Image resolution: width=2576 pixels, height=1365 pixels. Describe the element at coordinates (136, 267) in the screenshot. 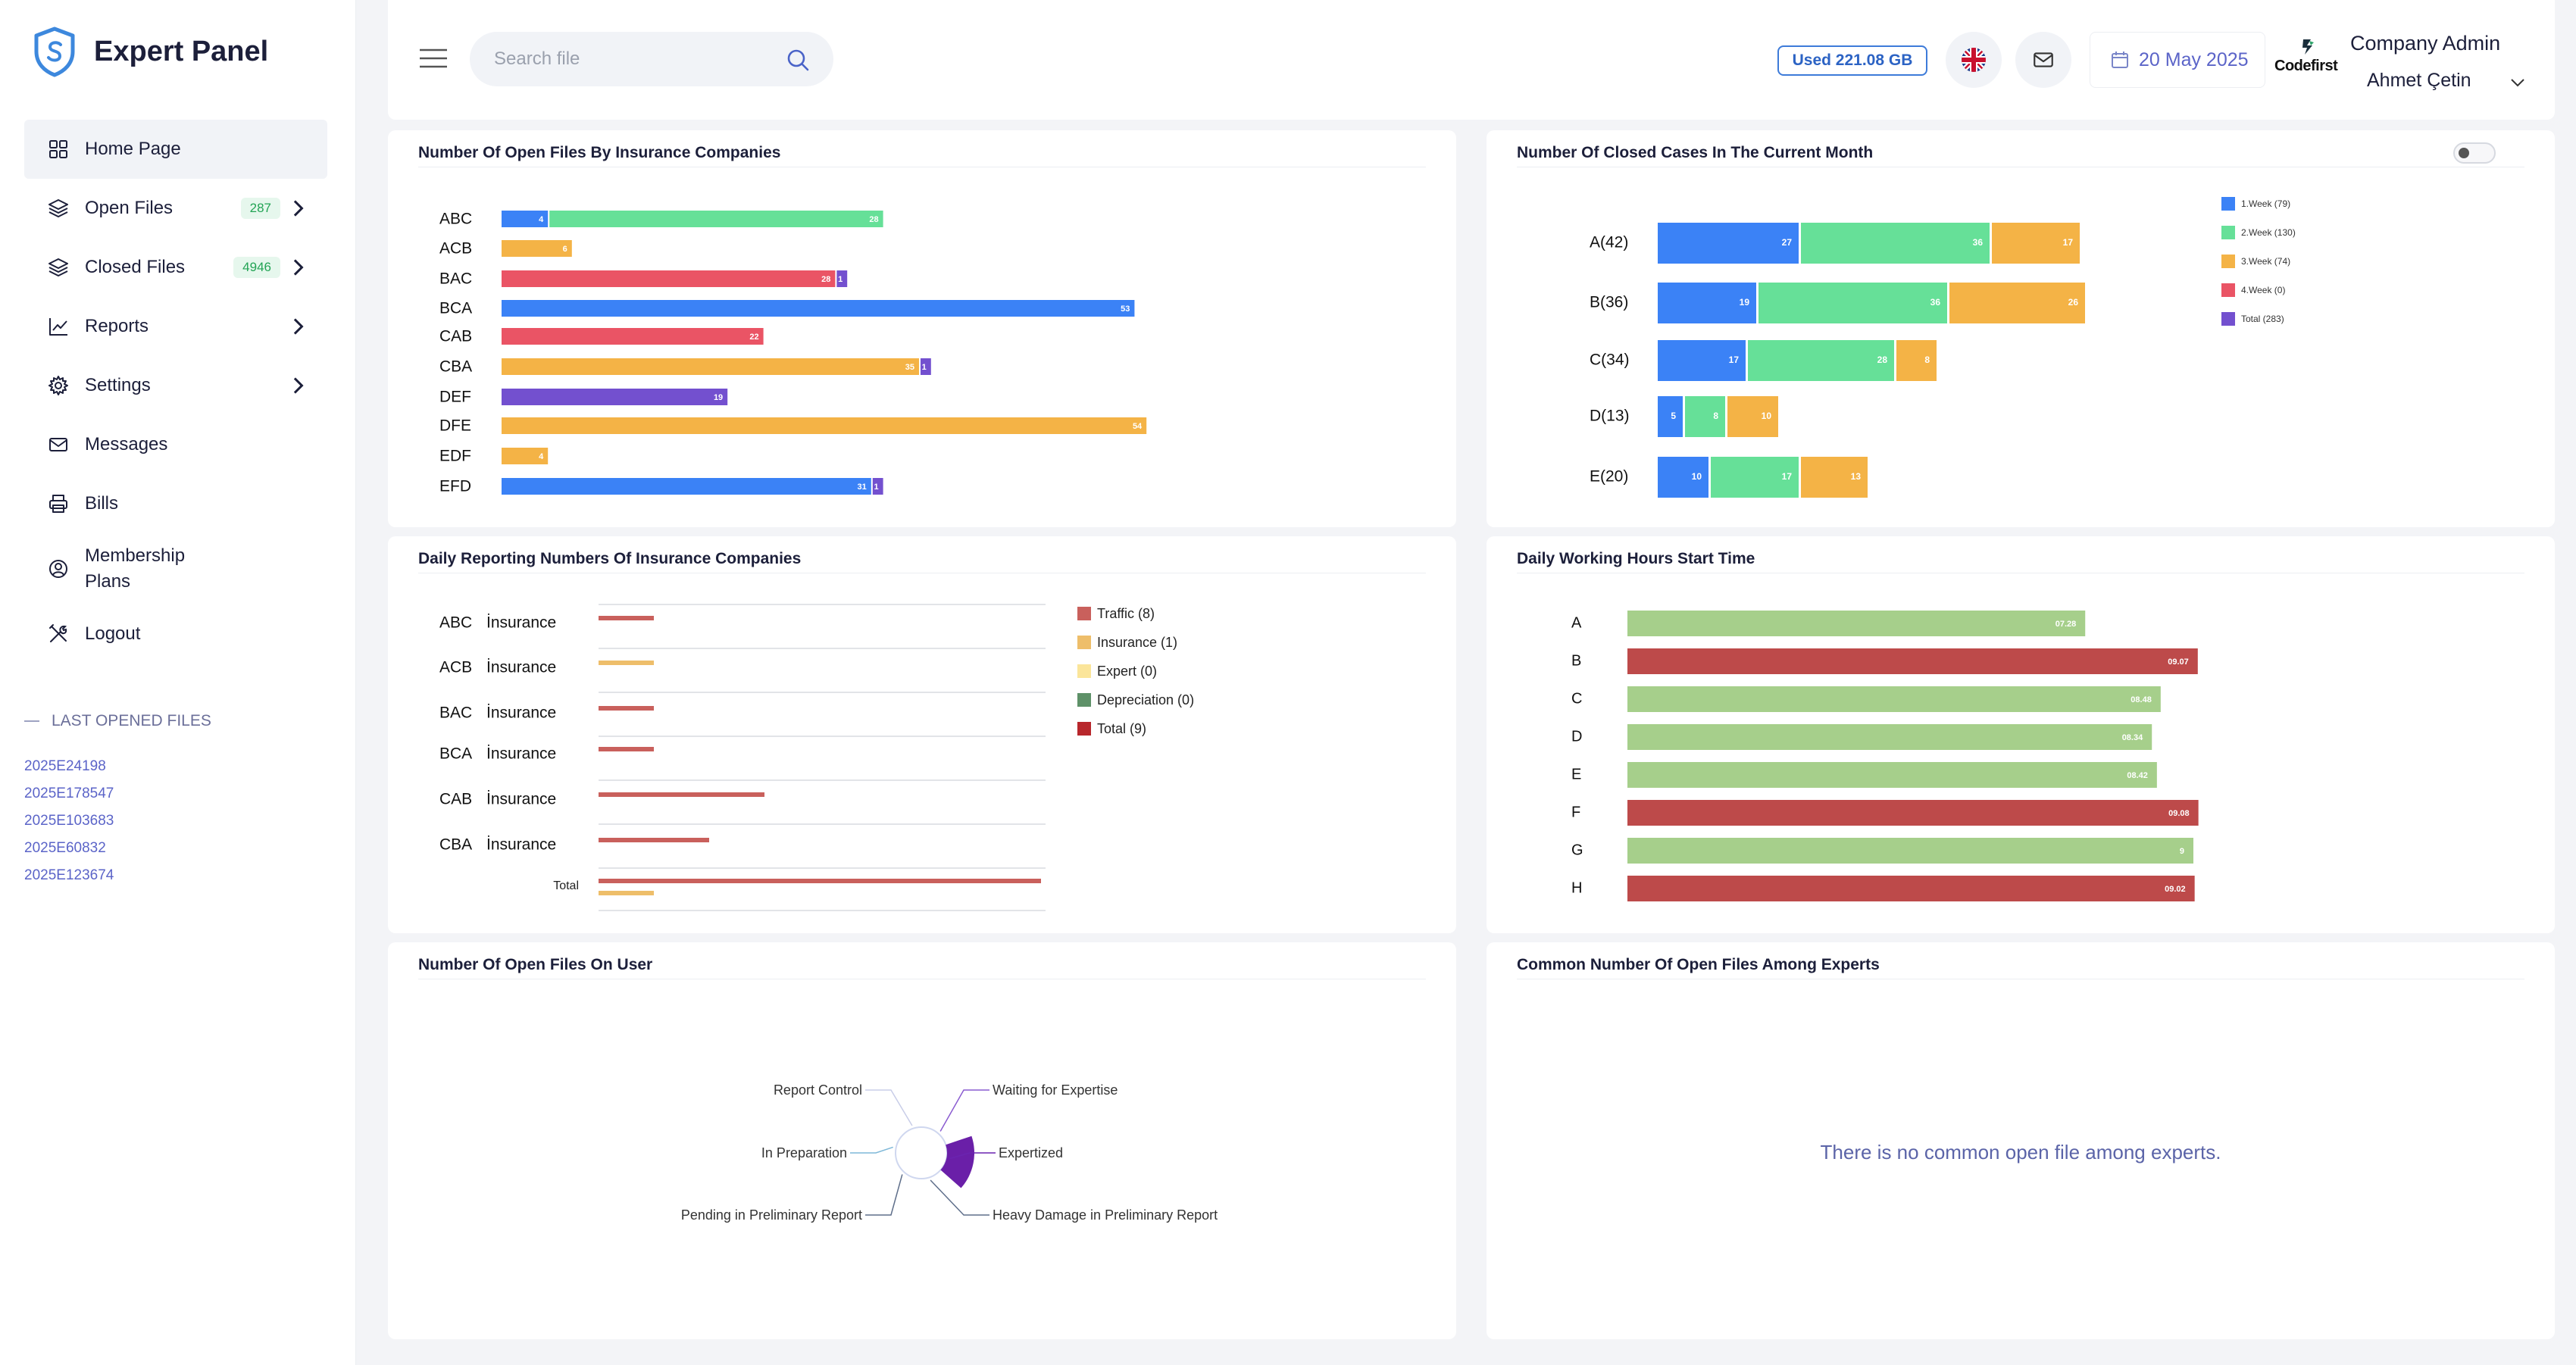

I see `sidebar-item-label: Closed Files` at that location.